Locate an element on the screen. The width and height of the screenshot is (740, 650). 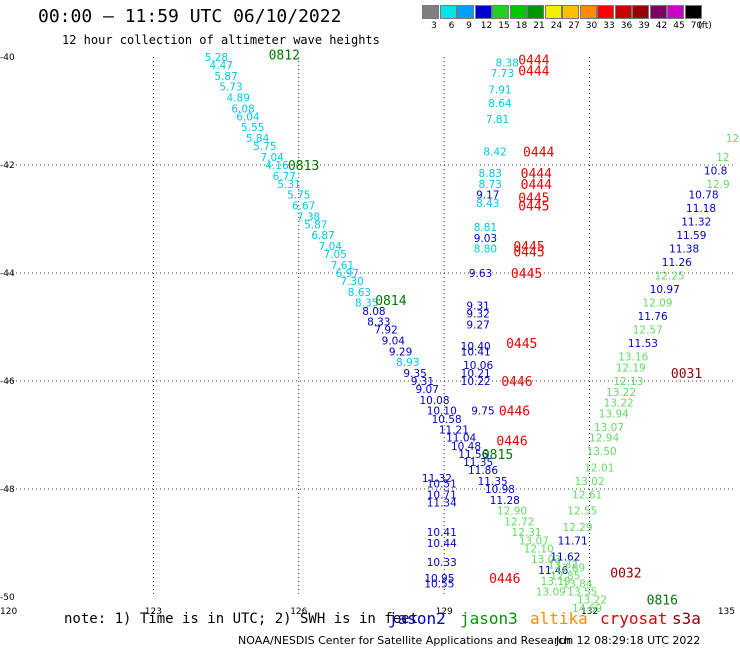
legend-level-label: 45 is located at coordinates (679, 26).